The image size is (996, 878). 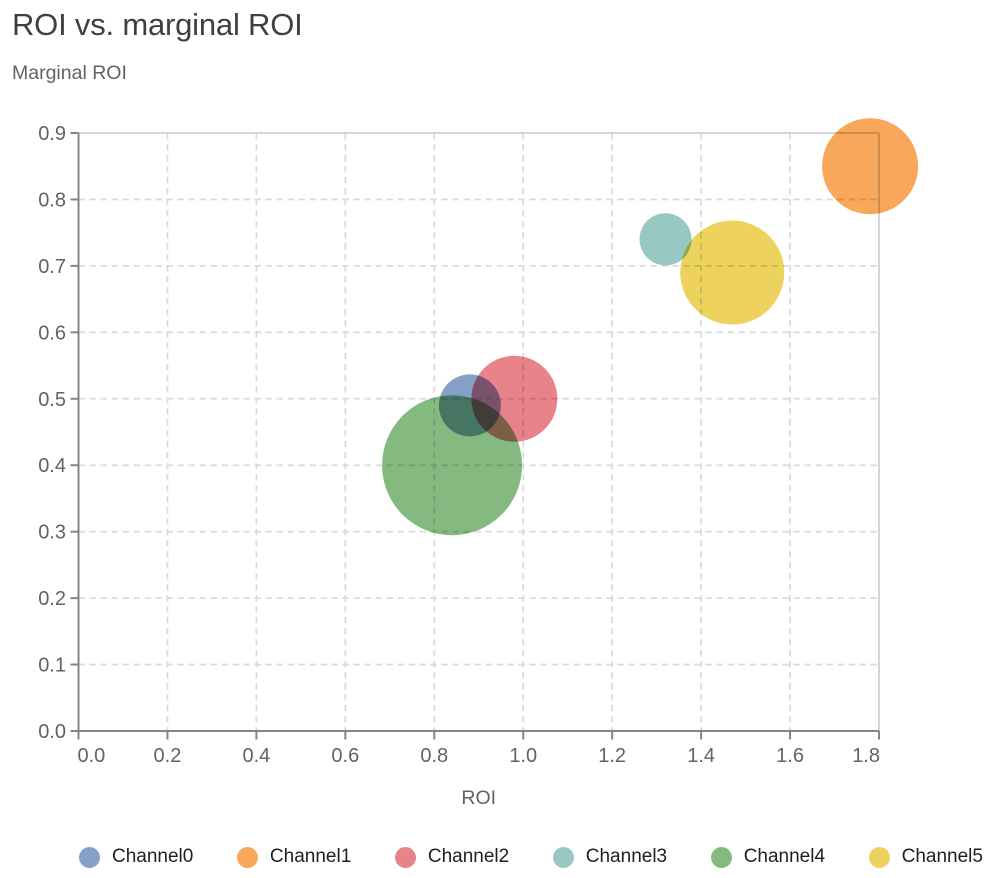 What do you see at coordinates (870, 166) in the screenshot?
I see `bubble-channel1` at bounding box center [870, 166].